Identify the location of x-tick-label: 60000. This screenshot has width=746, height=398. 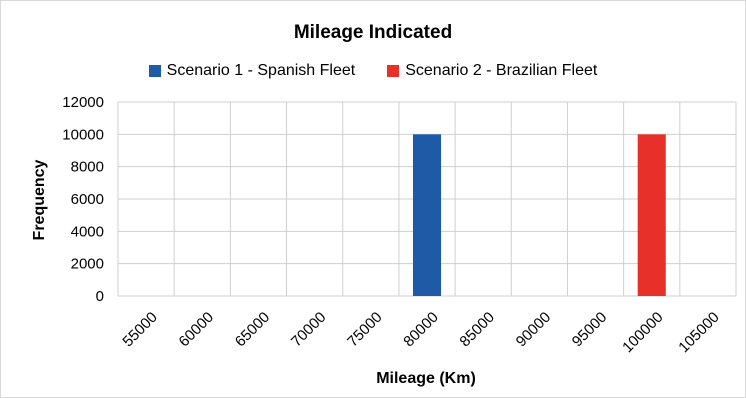
(197, 330).